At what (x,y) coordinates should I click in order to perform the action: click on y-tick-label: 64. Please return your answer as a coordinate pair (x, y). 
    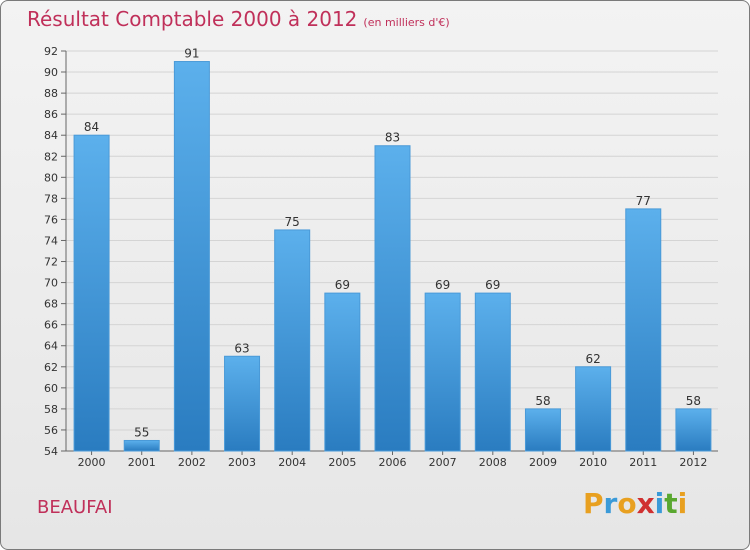
    Looking at the image, I should click on (51, 346).